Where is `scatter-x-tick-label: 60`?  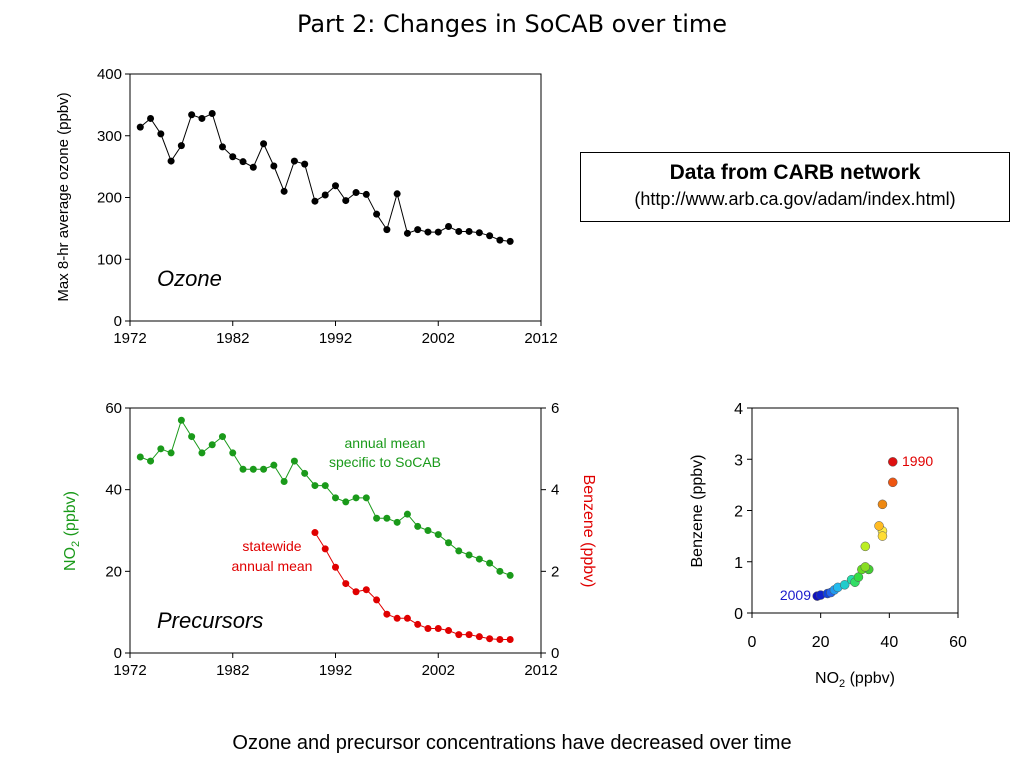 scatter-x-tick-label: 60 is located at coordinates (958, 642).